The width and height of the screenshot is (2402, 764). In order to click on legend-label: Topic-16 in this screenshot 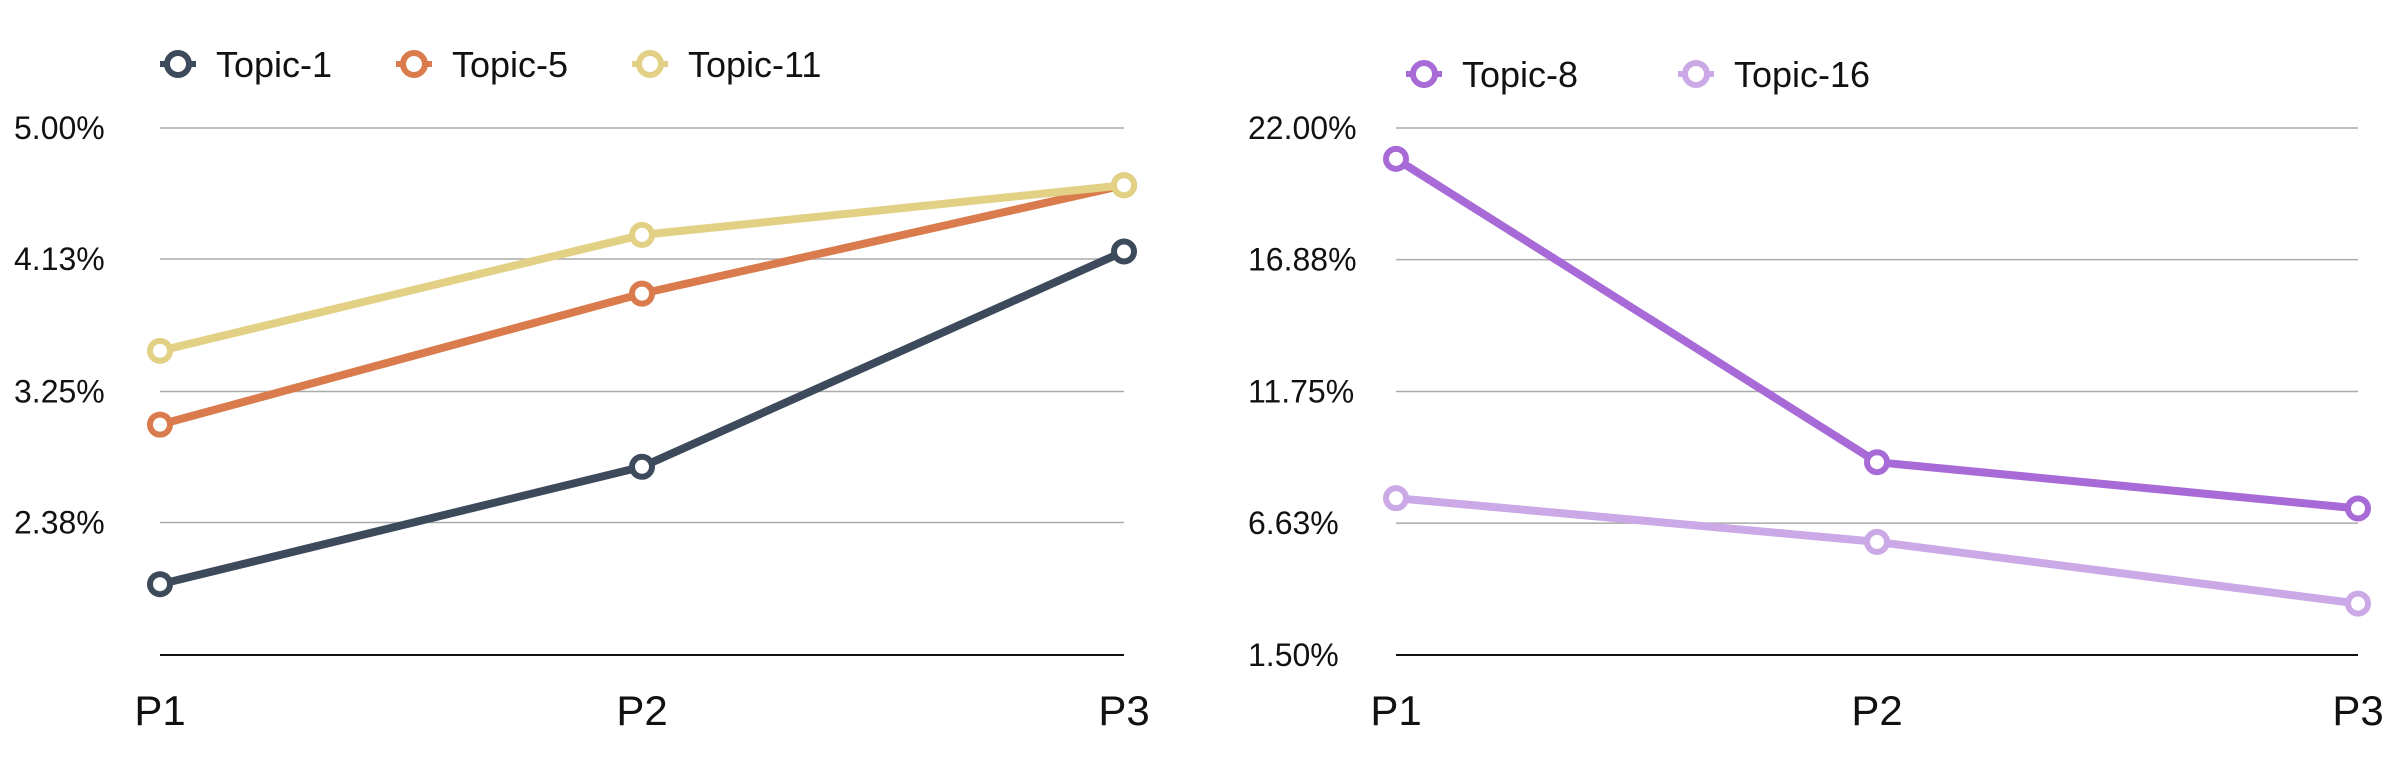, I will do `click(1802, 74)`.